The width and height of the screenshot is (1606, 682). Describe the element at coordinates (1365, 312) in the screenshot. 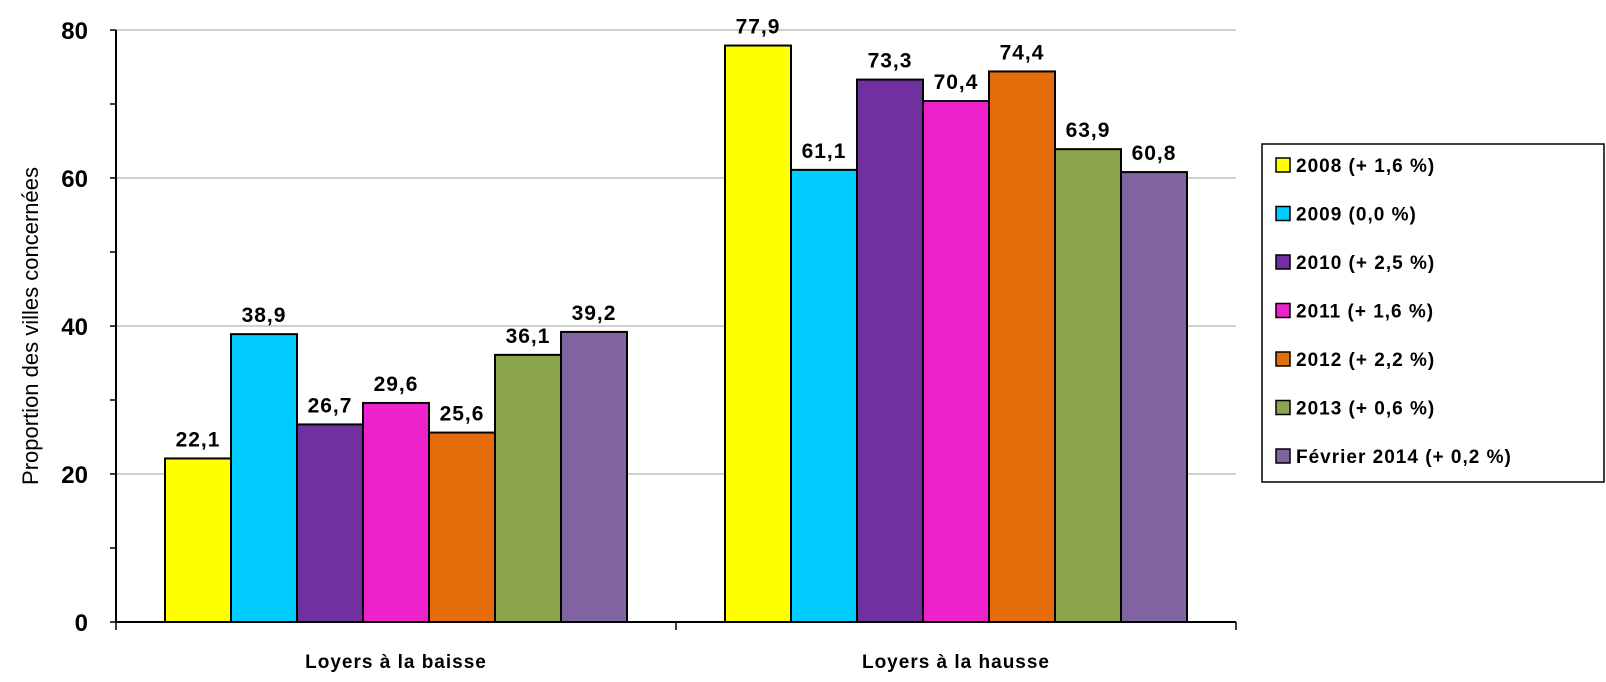

I see `legend-label: 2011 (+ 1,6 %)` at that location.